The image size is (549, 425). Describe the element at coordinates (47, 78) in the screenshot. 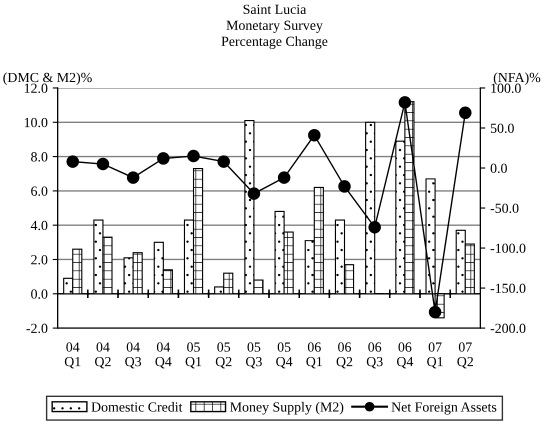

I see `y-axis-title: (DMC & M2)%` at that location.